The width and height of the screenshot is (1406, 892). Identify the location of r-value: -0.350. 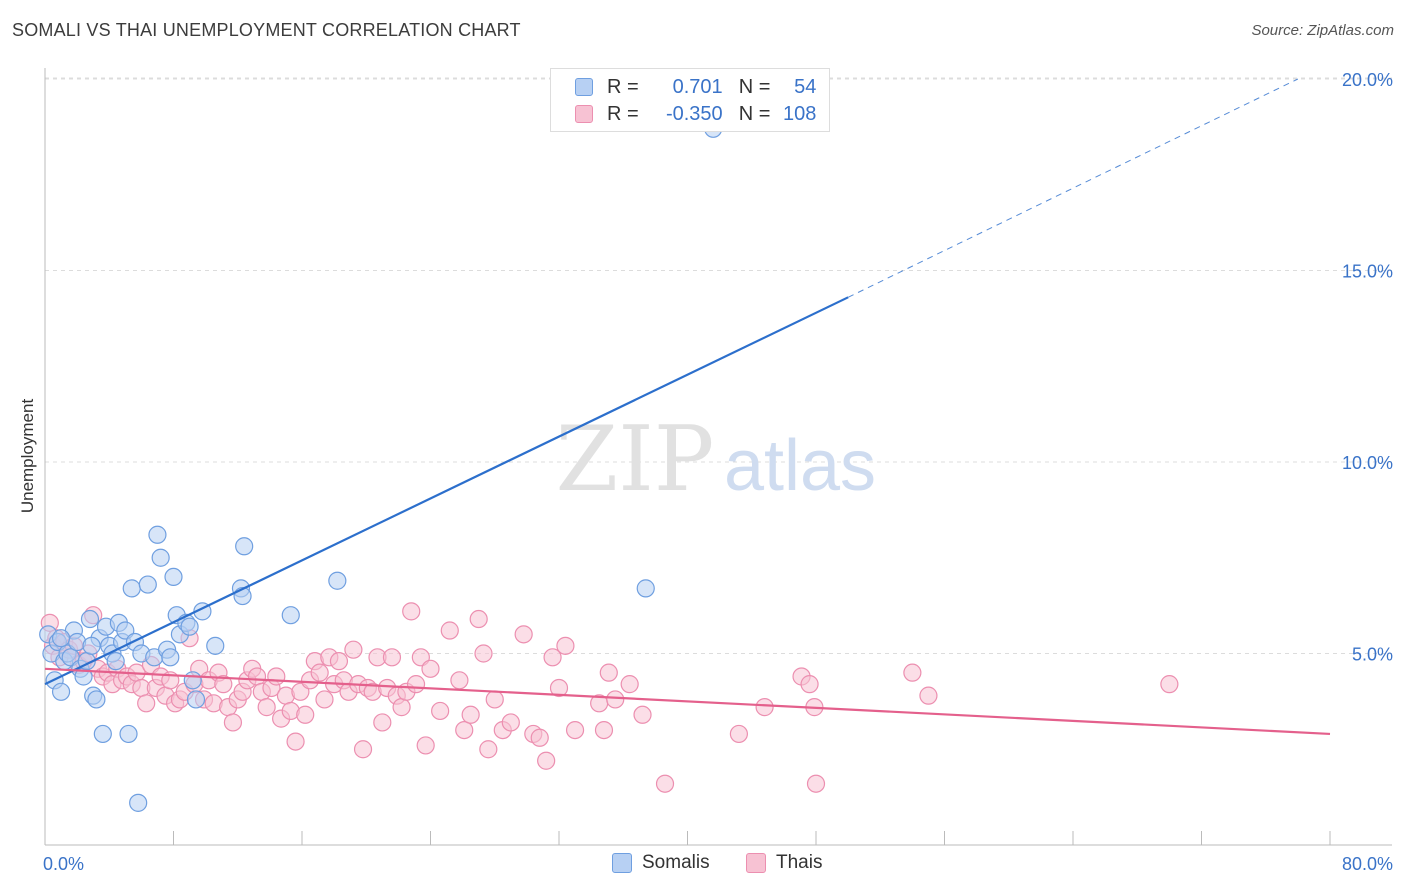
(694, 113).